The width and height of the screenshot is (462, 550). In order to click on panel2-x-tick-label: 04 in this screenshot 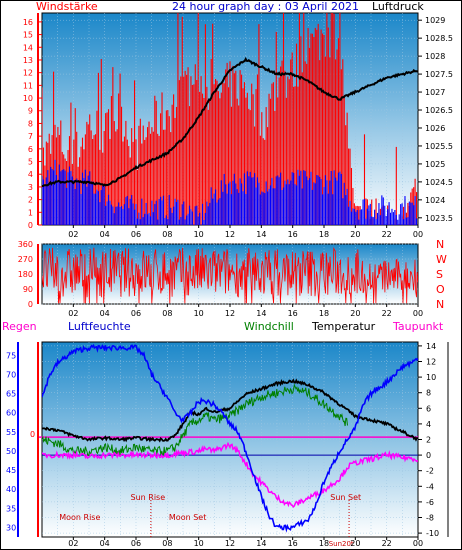, I will do `click(105, 313)`.